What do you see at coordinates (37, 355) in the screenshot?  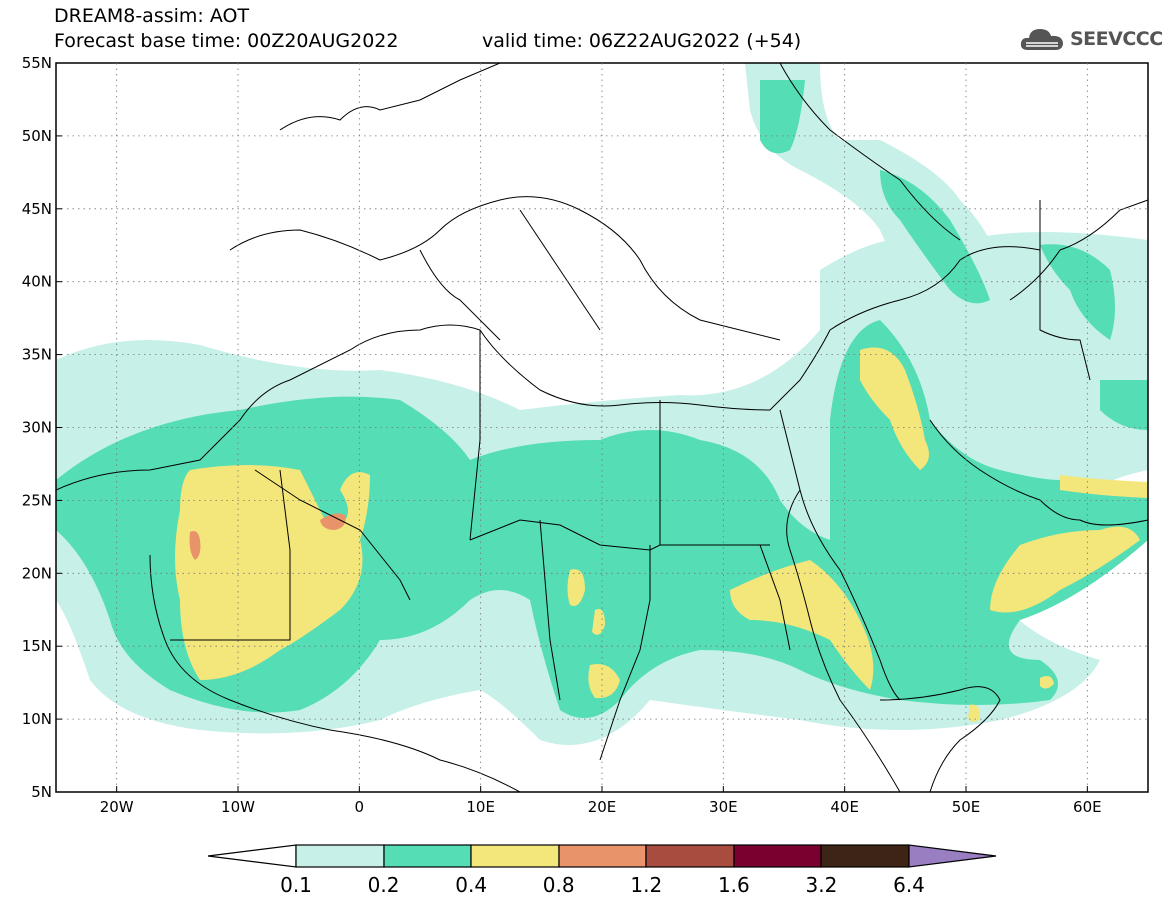 I see `latitude-label: 35N` at bounding box center [37, 355].